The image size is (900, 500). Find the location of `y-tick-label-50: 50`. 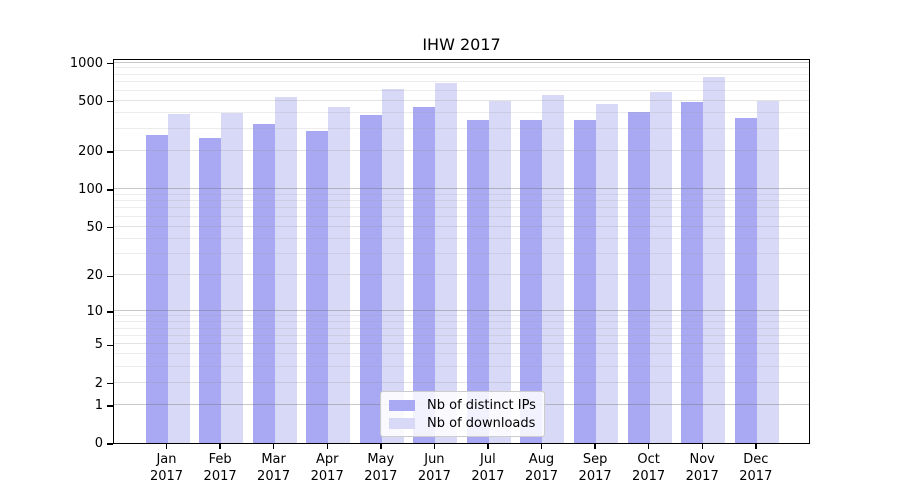

y-tick-label-50: 50 is located at coordinates (94, 227).